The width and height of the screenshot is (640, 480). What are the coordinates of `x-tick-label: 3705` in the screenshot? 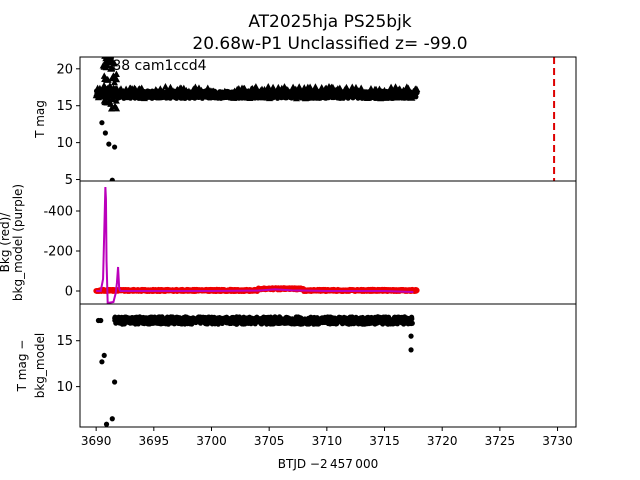 It's located at (269, 441).